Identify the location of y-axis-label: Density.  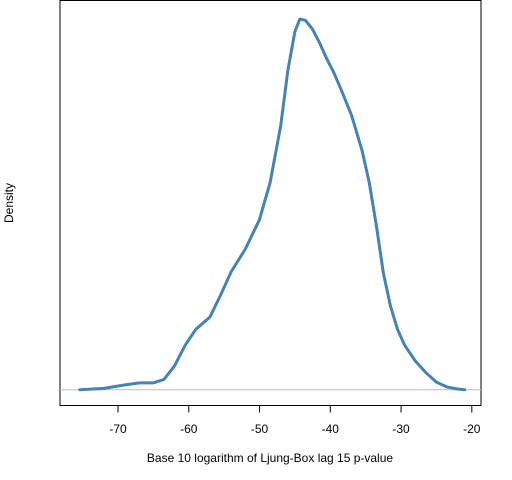
(9, 203).